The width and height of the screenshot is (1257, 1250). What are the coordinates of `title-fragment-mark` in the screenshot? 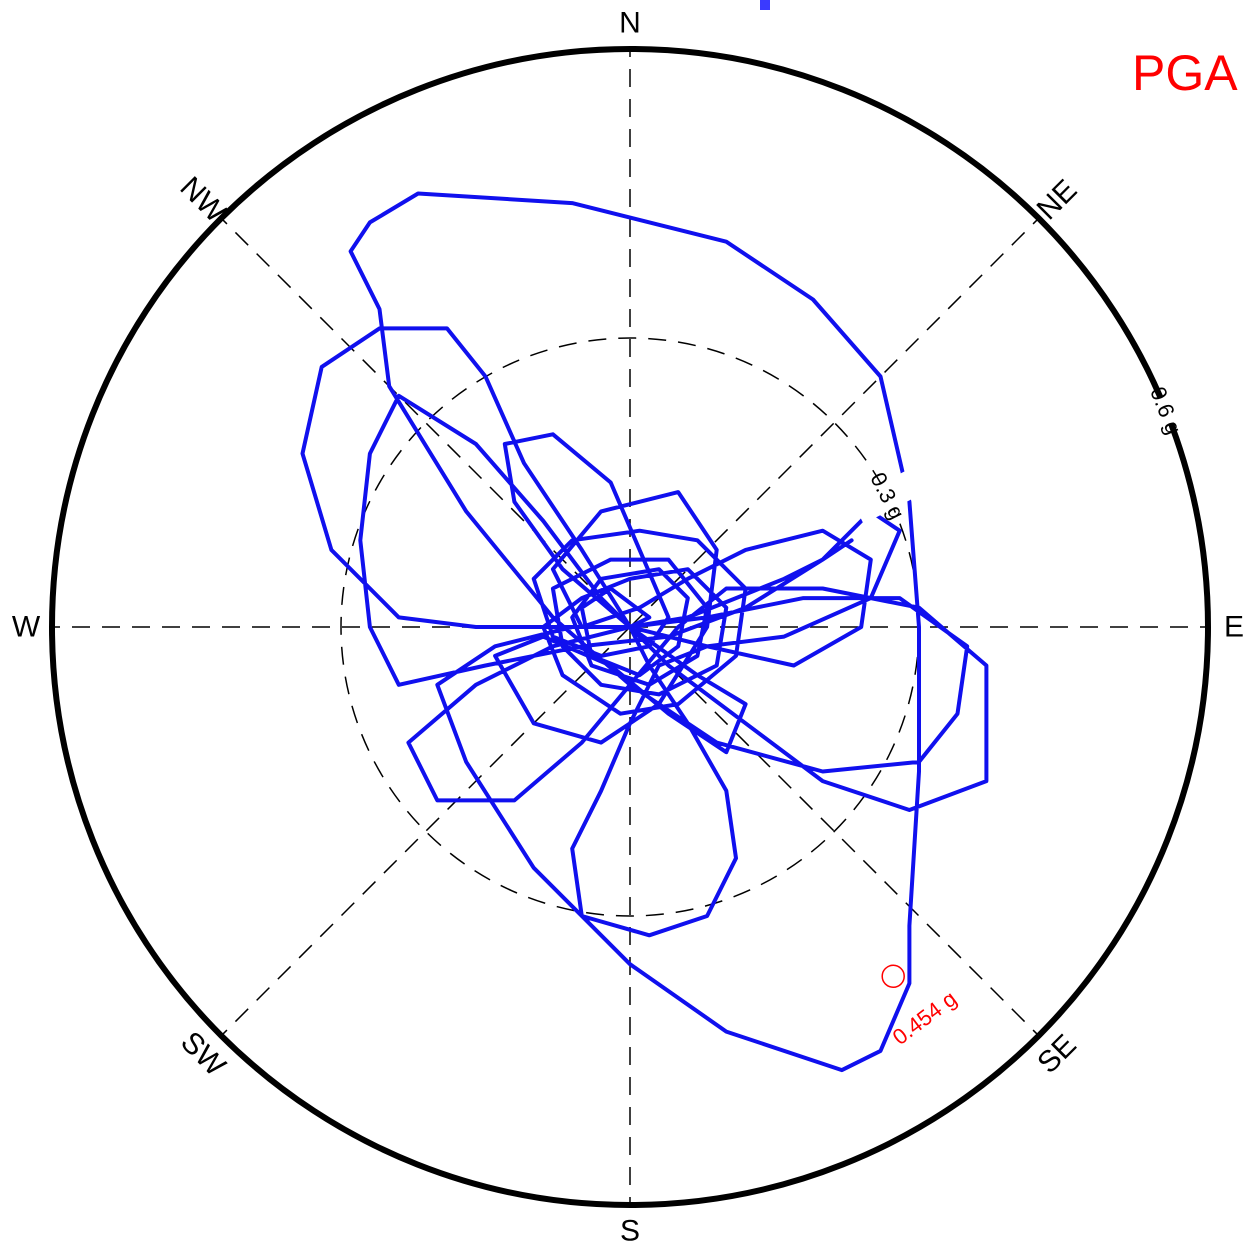 It's located at (765, 5).